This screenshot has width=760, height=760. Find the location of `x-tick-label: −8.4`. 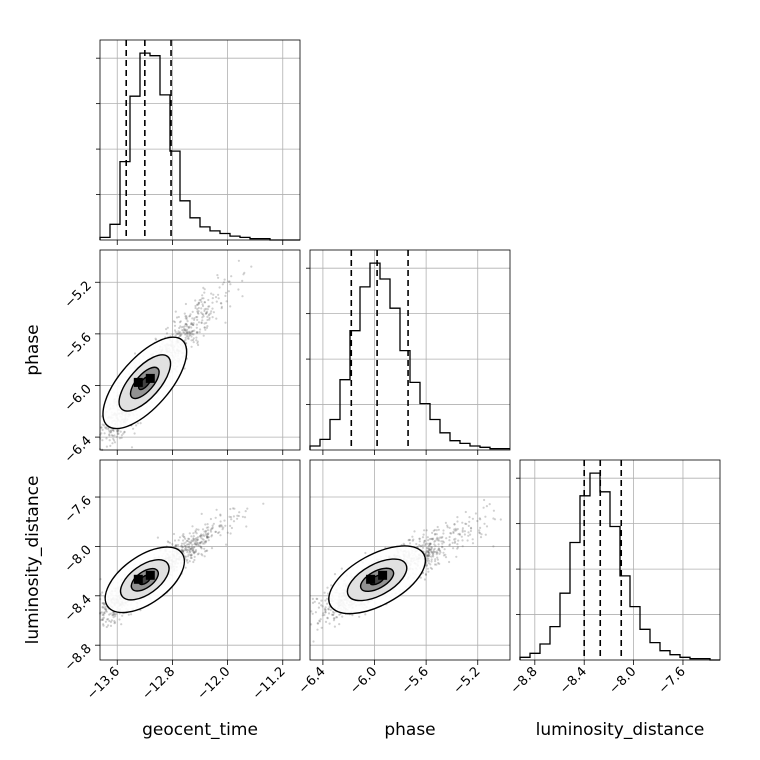

x-tick-label: −8.4 is located at coordinates (573, 680).